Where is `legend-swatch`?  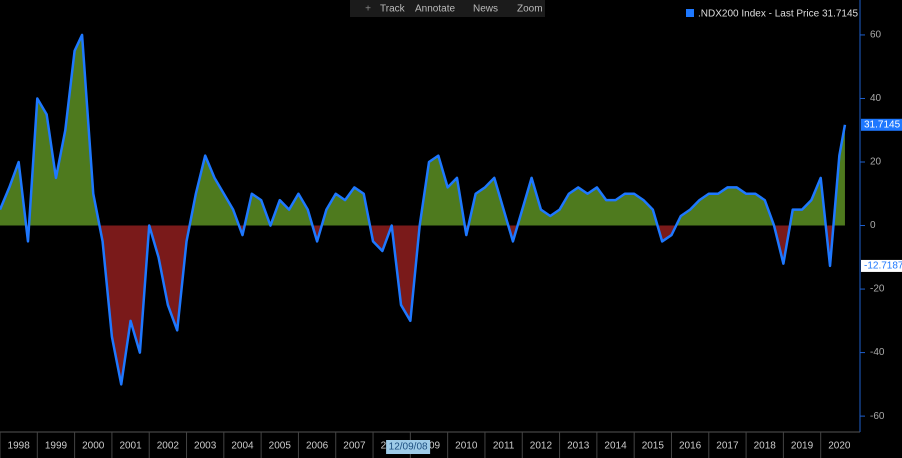
legend-swatch is located at coordinates (690, 13).